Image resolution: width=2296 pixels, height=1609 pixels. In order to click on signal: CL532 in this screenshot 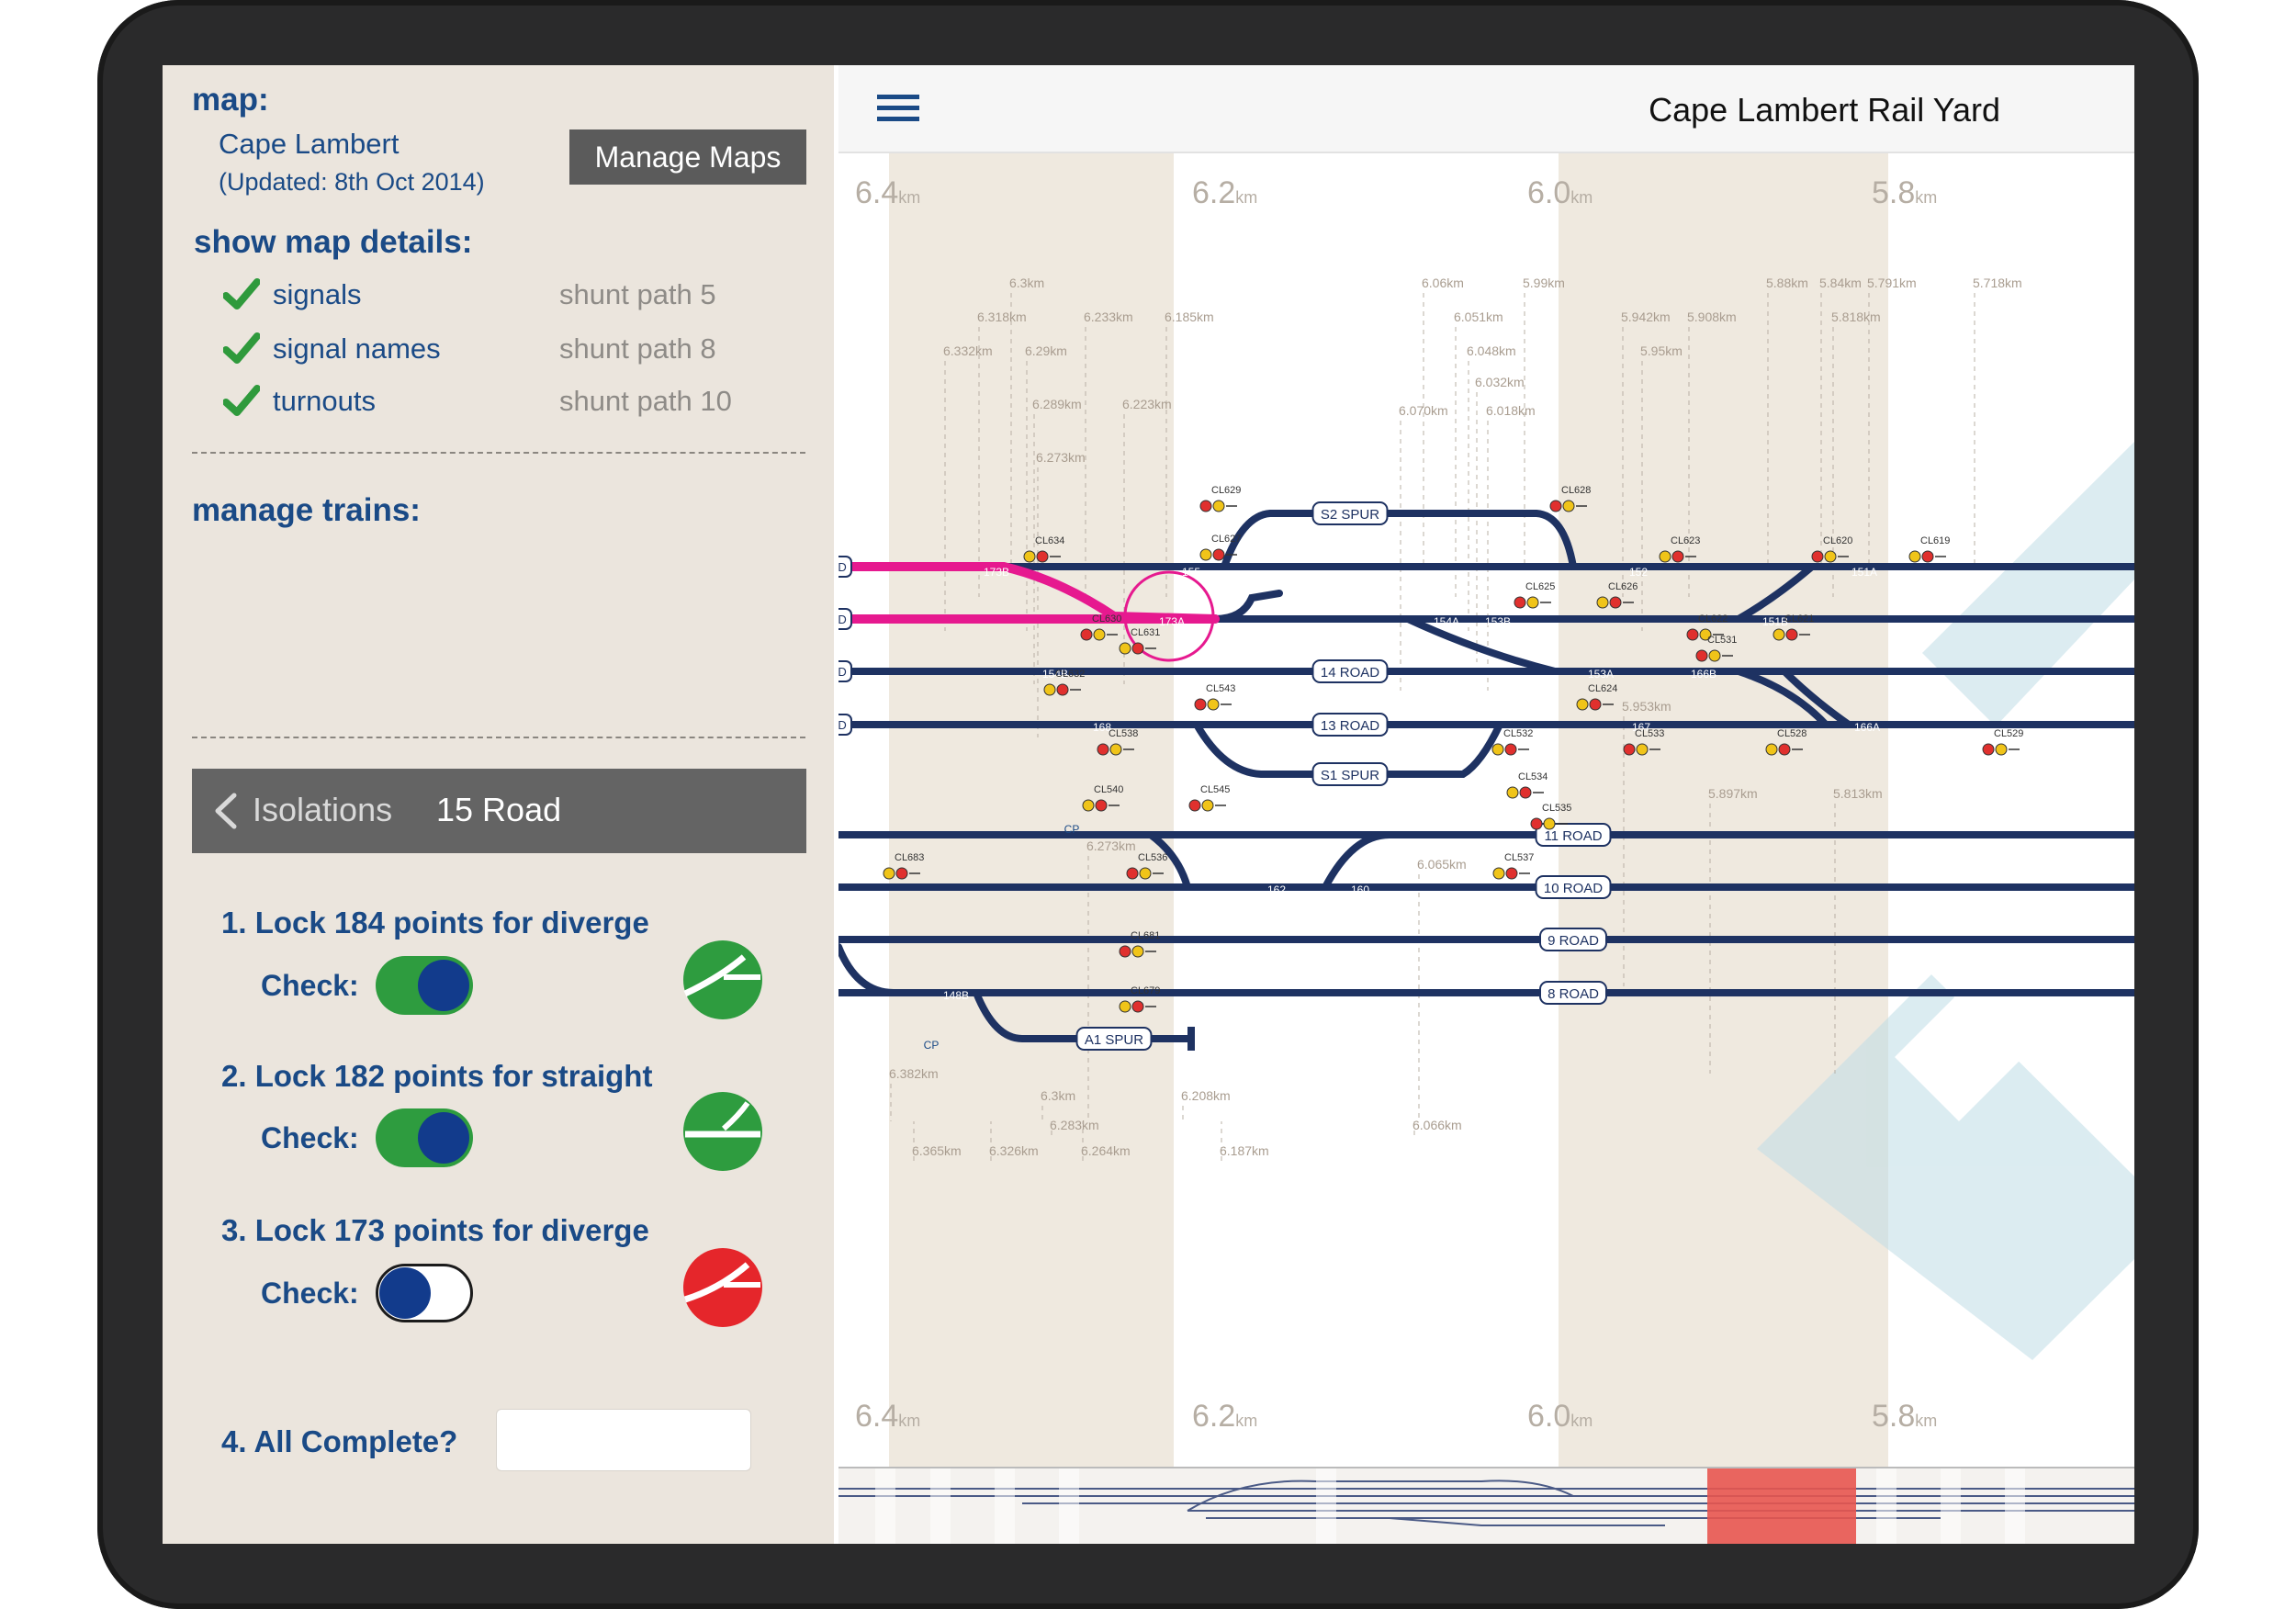, I will do `click(1512, 742)`.